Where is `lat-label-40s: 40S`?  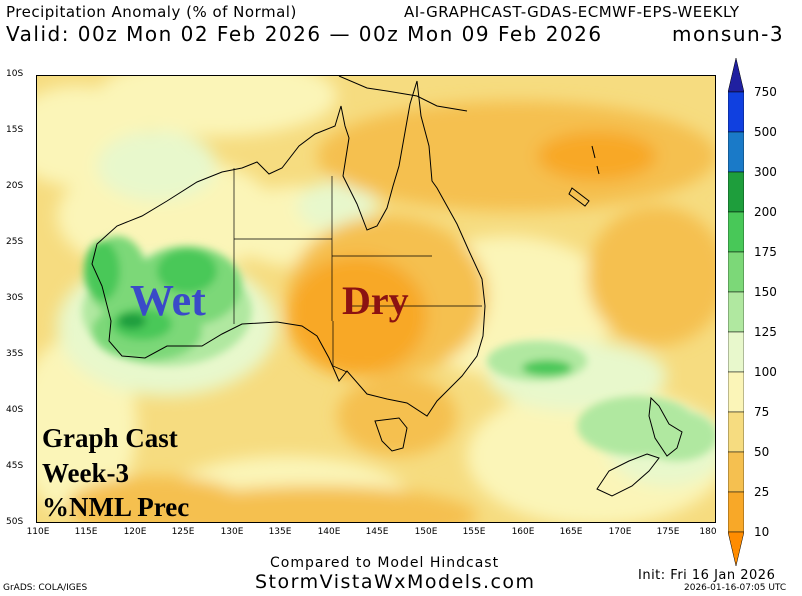 lat-label-40s: 40S is located at coordinates (15, 410).